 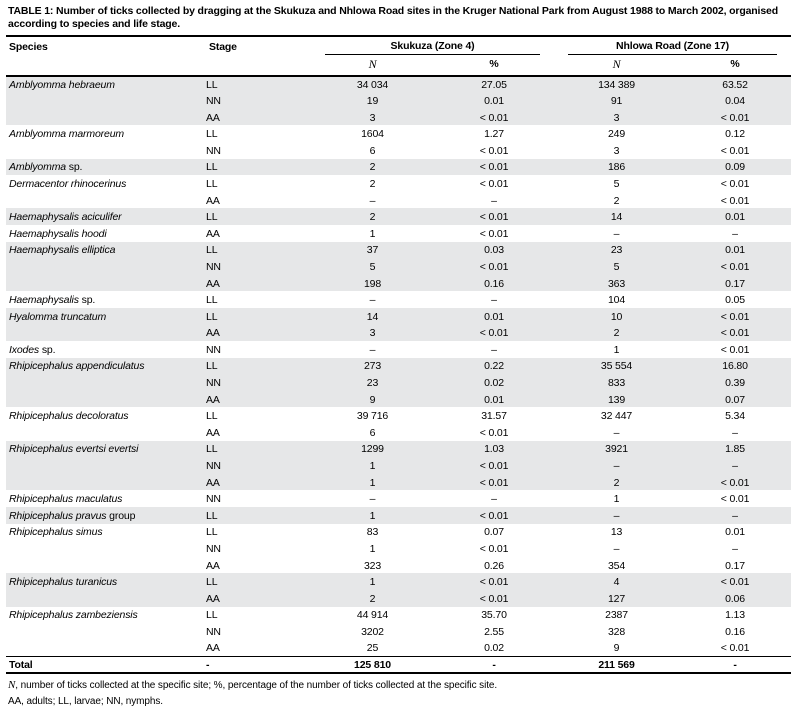 I want to click on n-skukuza-cell: 25, so click(x=372, y=648).